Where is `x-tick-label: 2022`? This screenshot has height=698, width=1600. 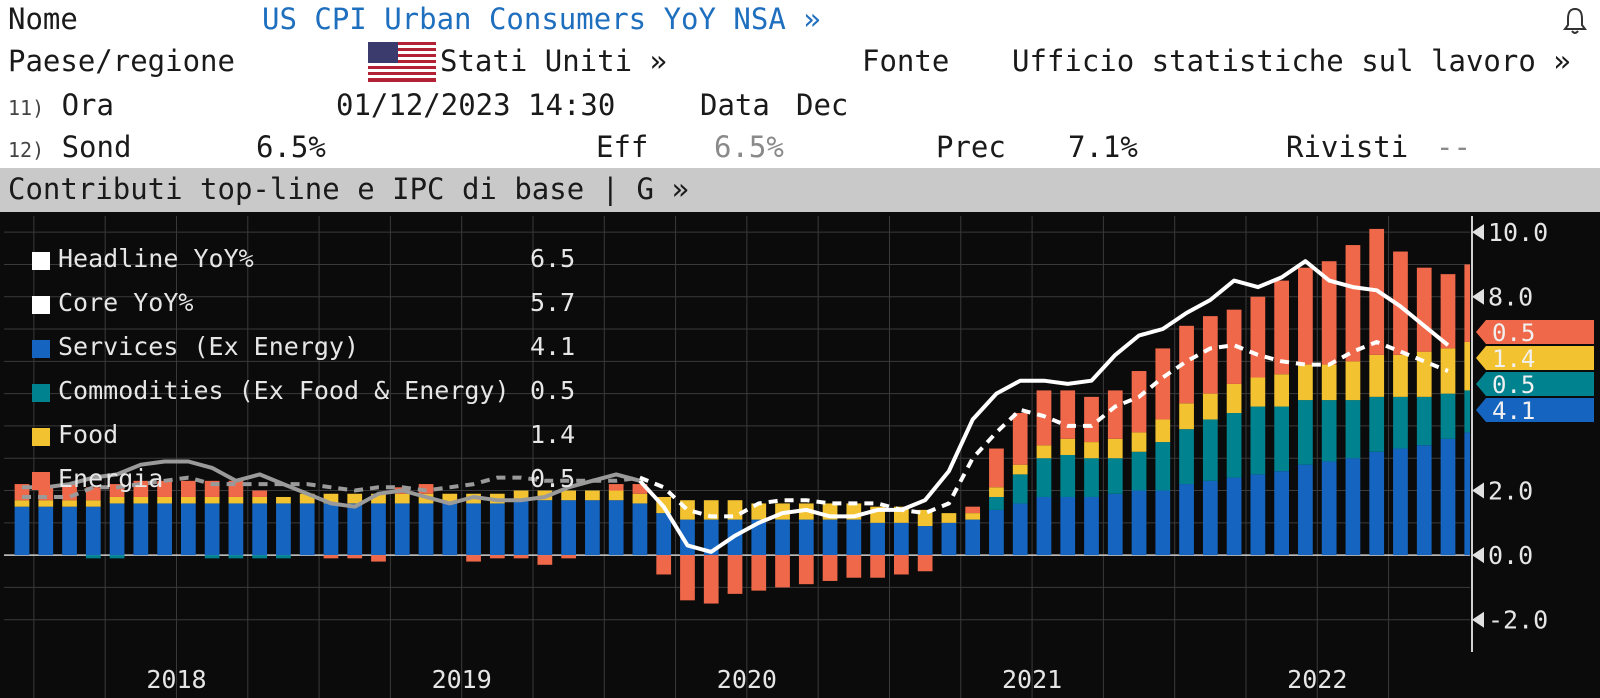
x-tick-label: 2022 is located at coordinates (1317, 679).